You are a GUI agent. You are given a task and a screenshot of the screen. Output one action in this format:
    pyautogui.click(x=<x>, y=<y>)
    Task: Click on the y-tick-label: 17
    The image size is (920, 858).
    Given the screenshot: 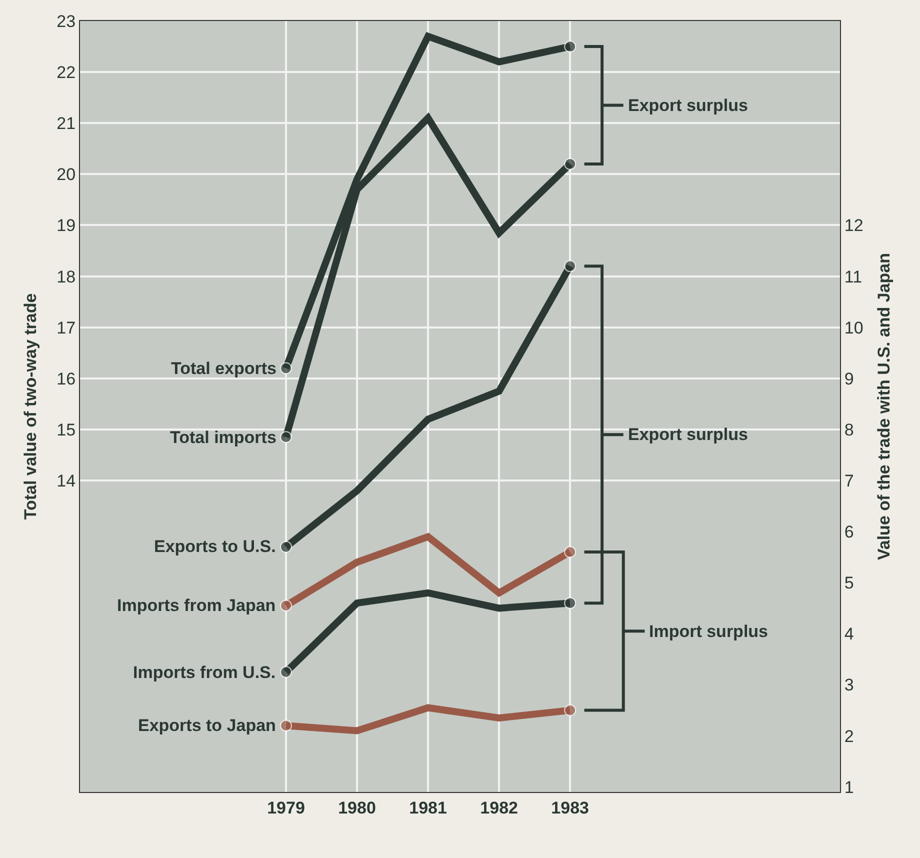 What is the action you would take?
    pyautogui.click(x=66, y=328)
    